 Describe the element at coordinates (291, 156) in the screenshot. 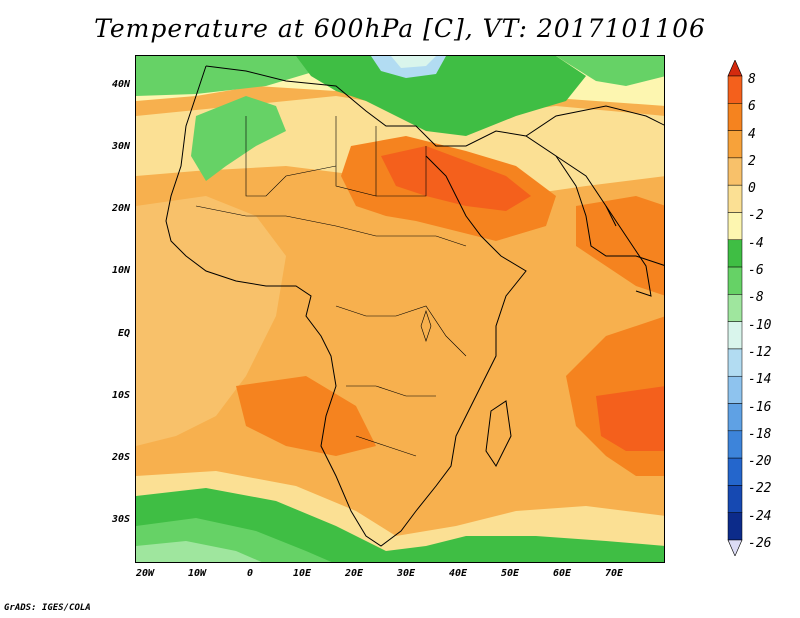

I see `border-algeria` at that location.